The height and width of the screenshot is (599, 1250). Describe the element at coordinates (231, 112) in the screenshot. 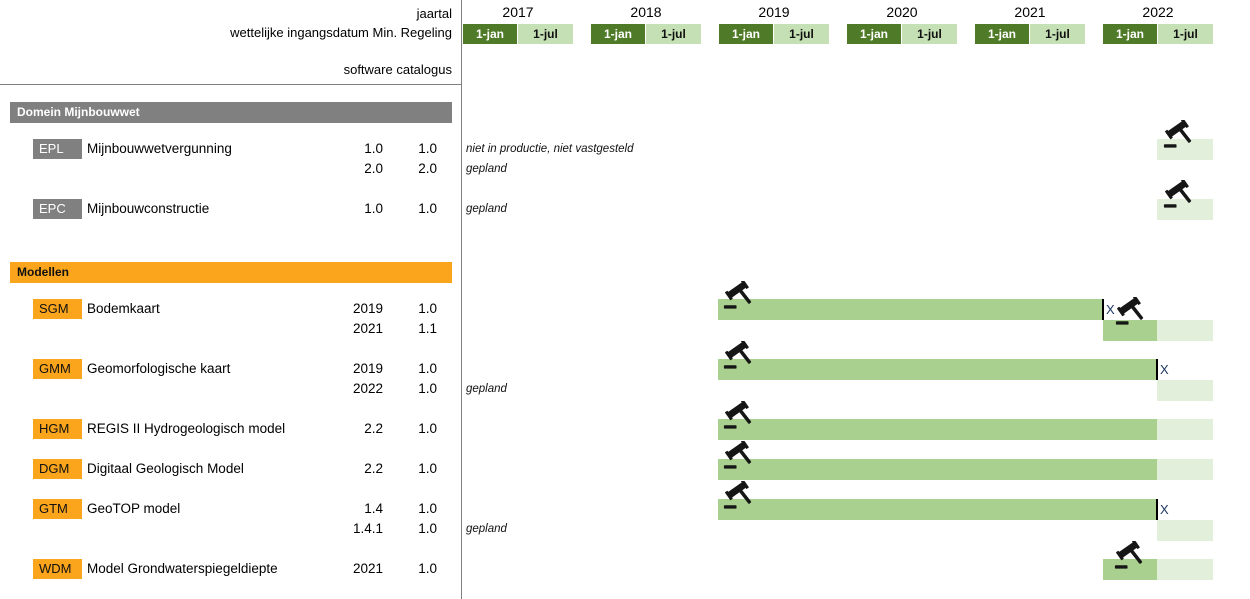

I see `section-header-domein-mijnbouwwet: Domein Mijnbouwwet` at that location.